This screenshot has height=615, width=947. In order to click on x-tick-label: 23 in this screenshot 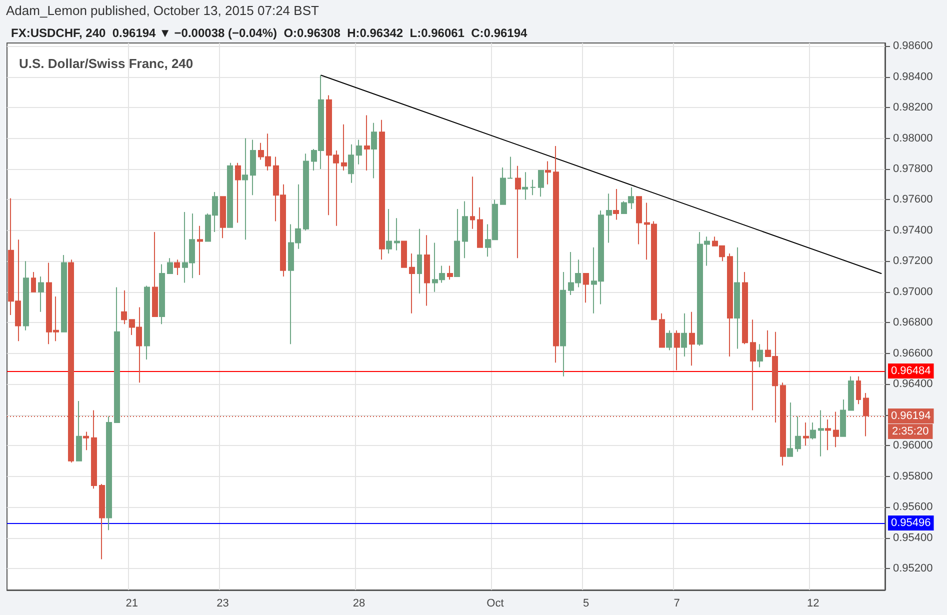, I will do `click(222, 604)`.